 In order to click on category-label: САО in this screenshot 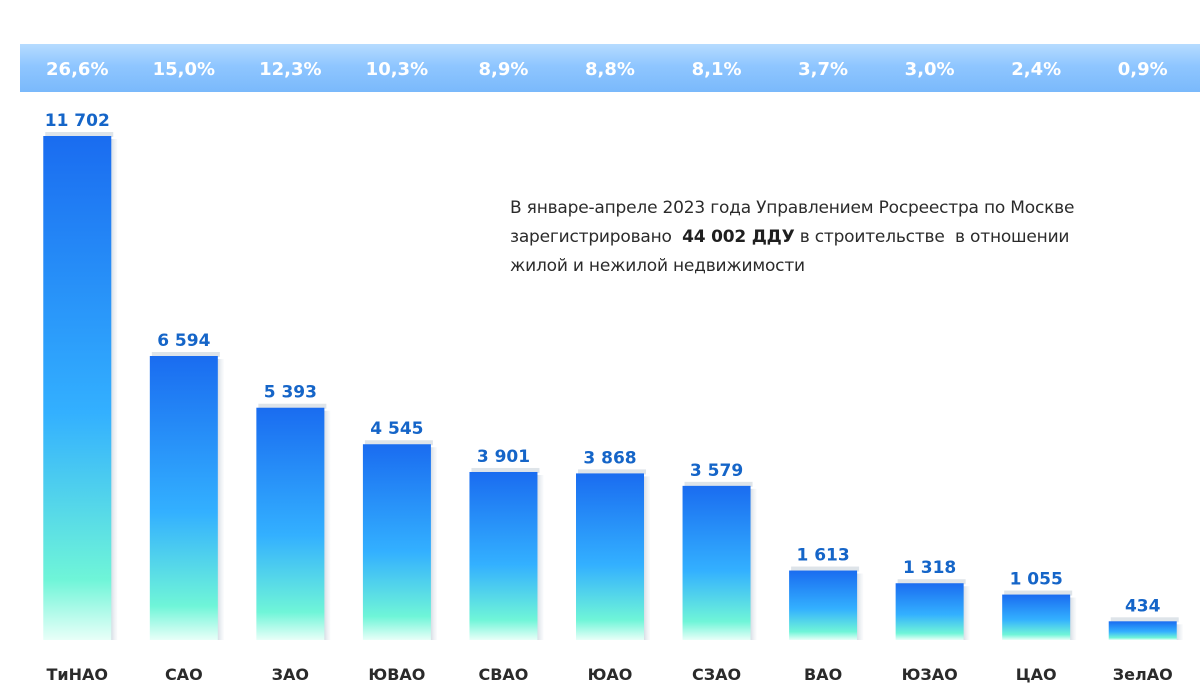, I will do `click(184, 674)`.